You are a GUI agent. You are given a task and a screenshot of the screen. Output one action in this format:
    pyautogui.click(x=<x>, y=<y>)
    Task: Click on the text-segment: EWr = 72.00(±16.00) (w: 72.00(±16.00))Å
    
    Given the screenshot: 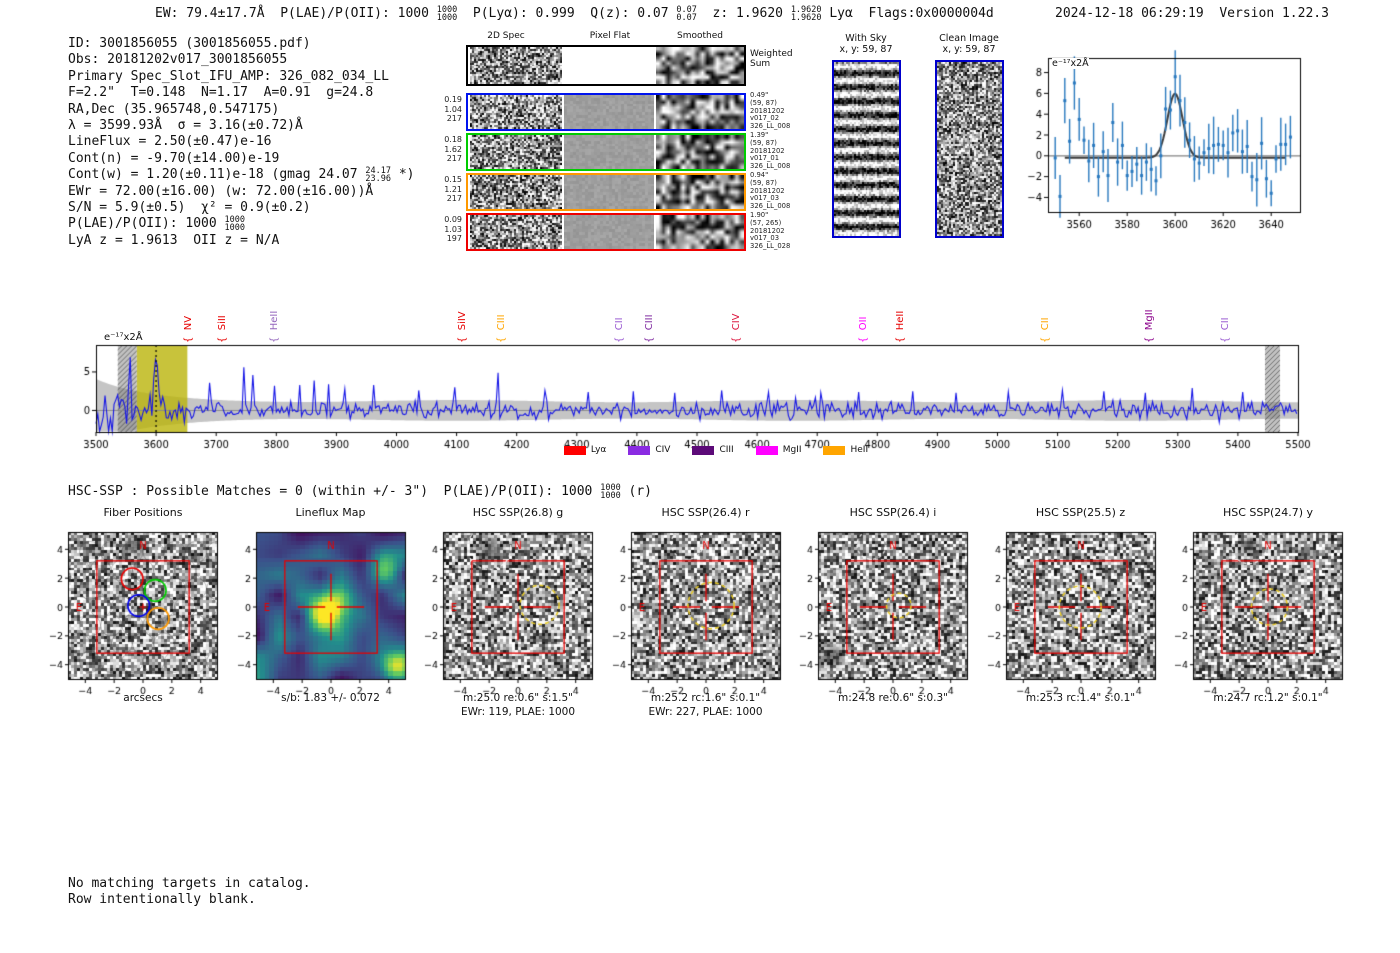 What is the action you would take?
    pyautogui.click(x=221, y=191)
    